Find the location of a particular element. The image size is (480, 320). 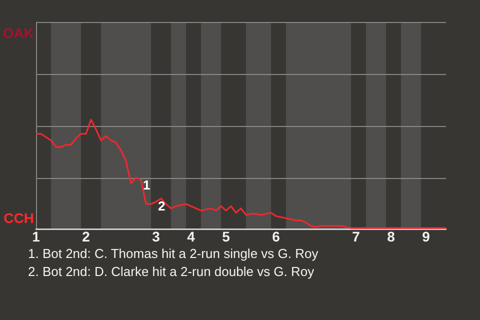

x-tick-label: 5 is located at coordinates (226, 236).